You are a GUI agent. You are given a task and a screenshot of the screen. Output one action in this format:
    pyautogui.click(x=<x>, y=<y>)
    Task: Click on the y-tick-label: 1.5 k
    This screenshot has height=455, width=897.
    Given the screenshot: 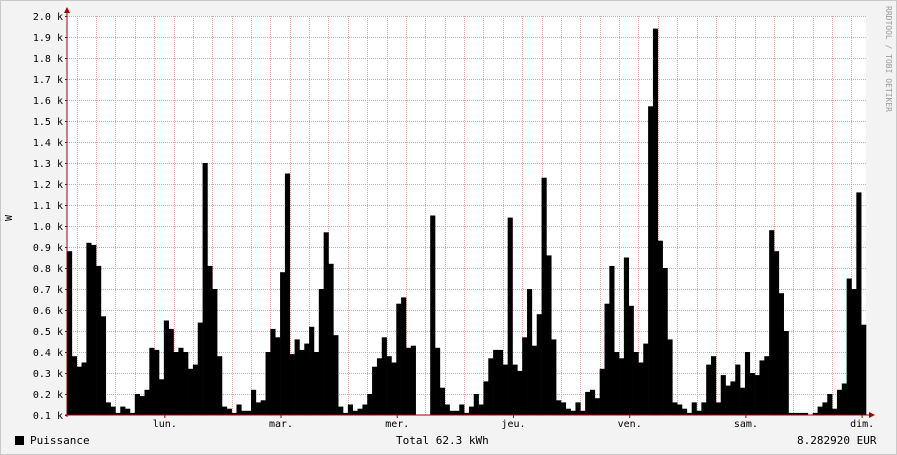 What is the action you would take?
    pyautogui.click(x=48, y=122)
    